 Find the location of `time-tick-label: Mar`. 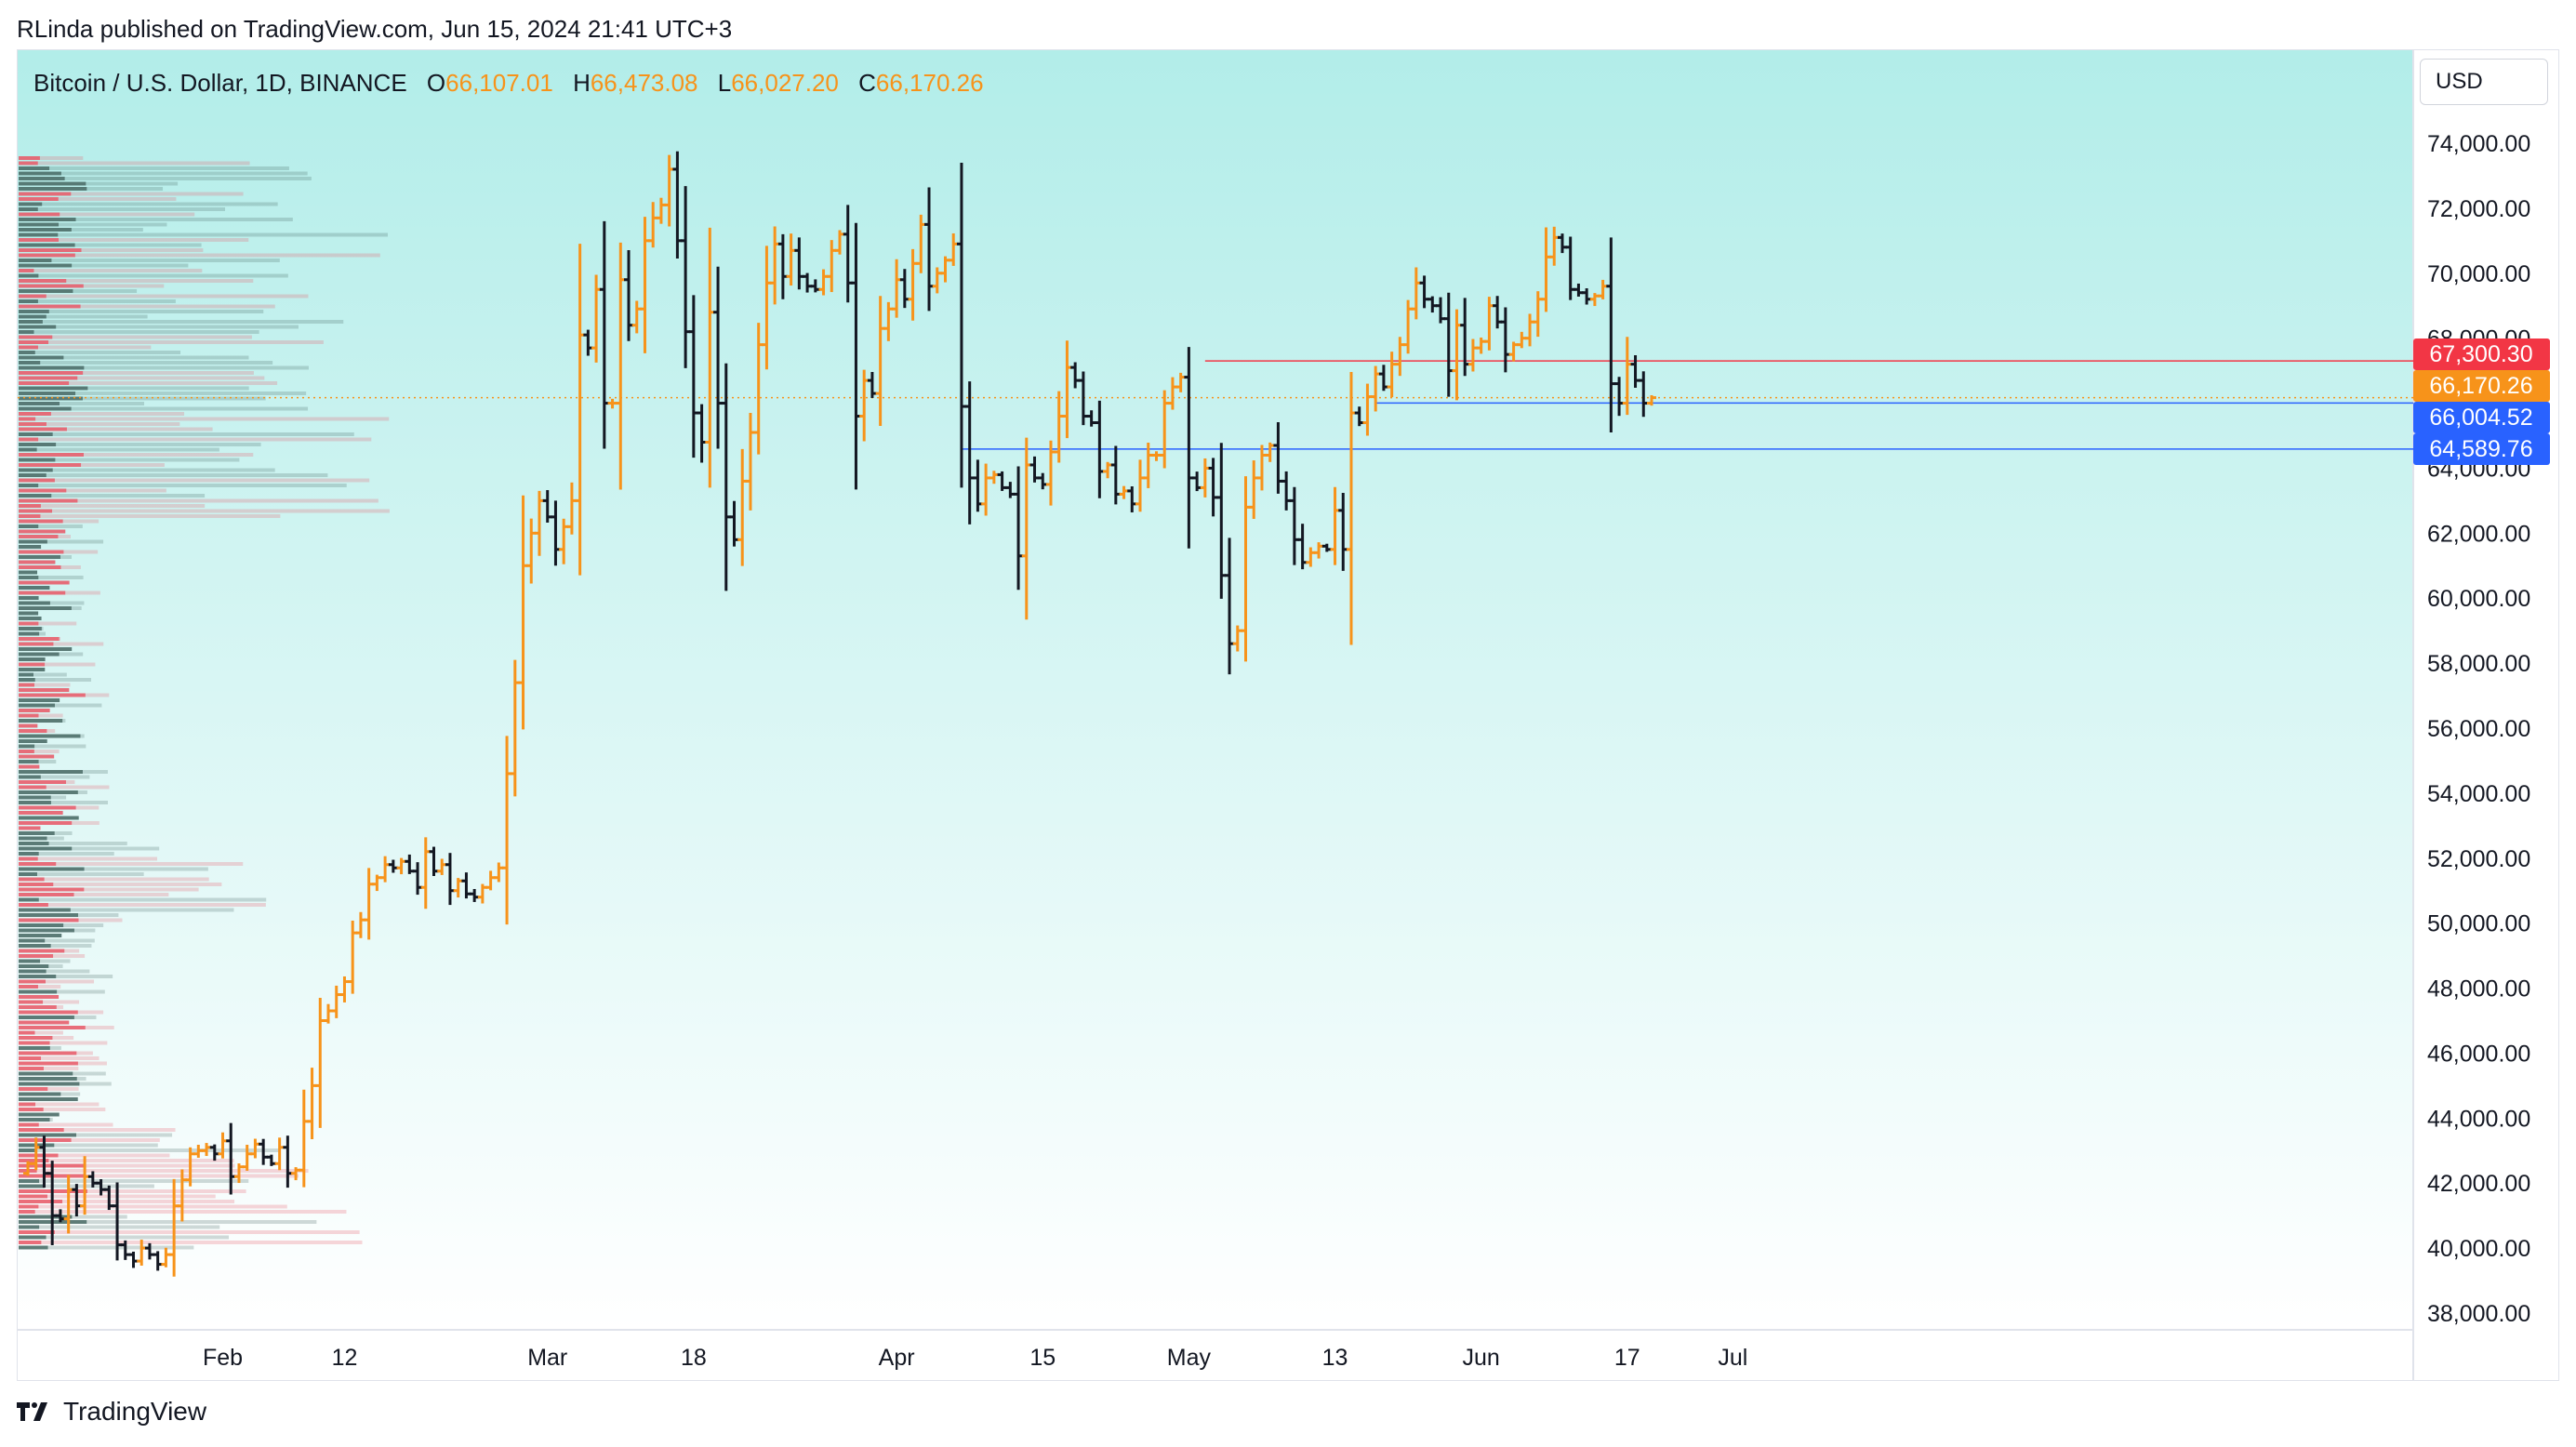

time-tick-label: Mar is located at coordinates (547, 1358).